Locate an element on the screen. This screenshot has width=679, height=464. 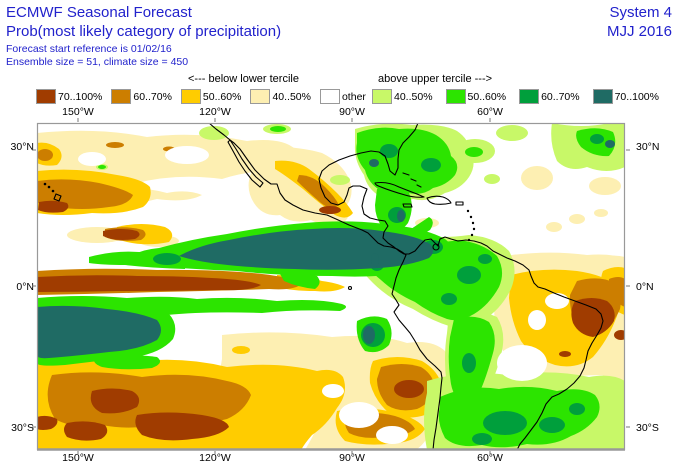
lake-maracaibo is located at coordinates (436, 247).